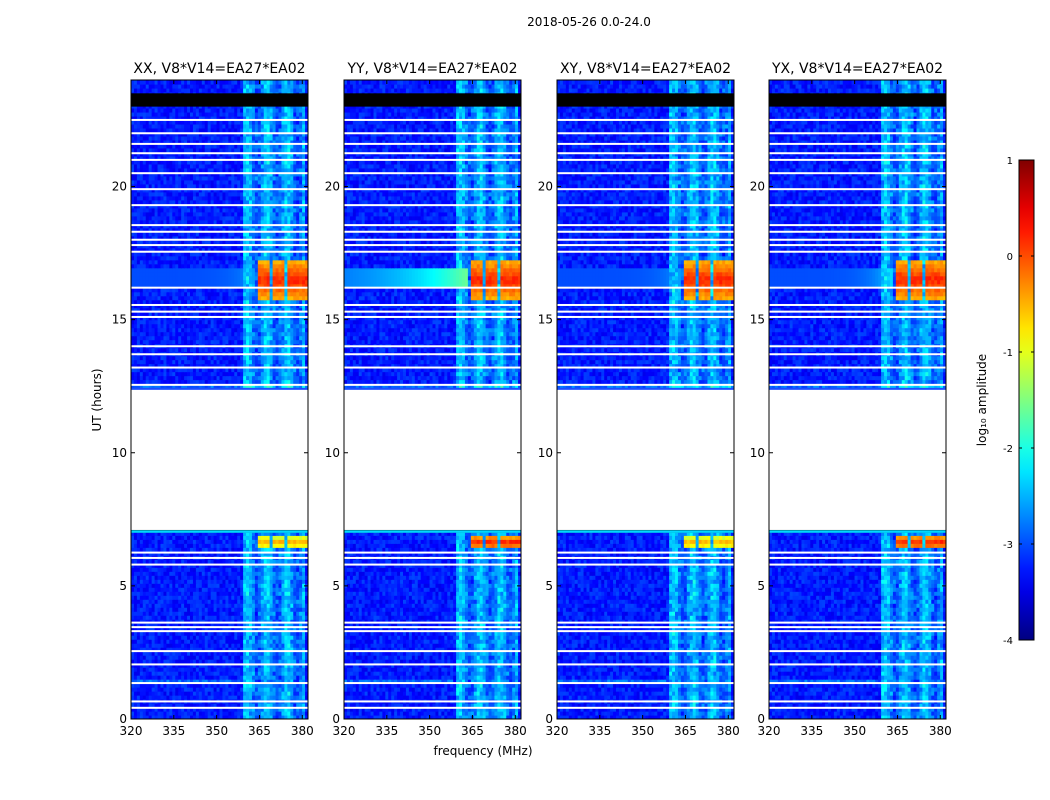  Describe the element at coordinates (645, 69) in the screenshot. I see `panel-title: XY, V8*V14=EA27*EA02` at that location.